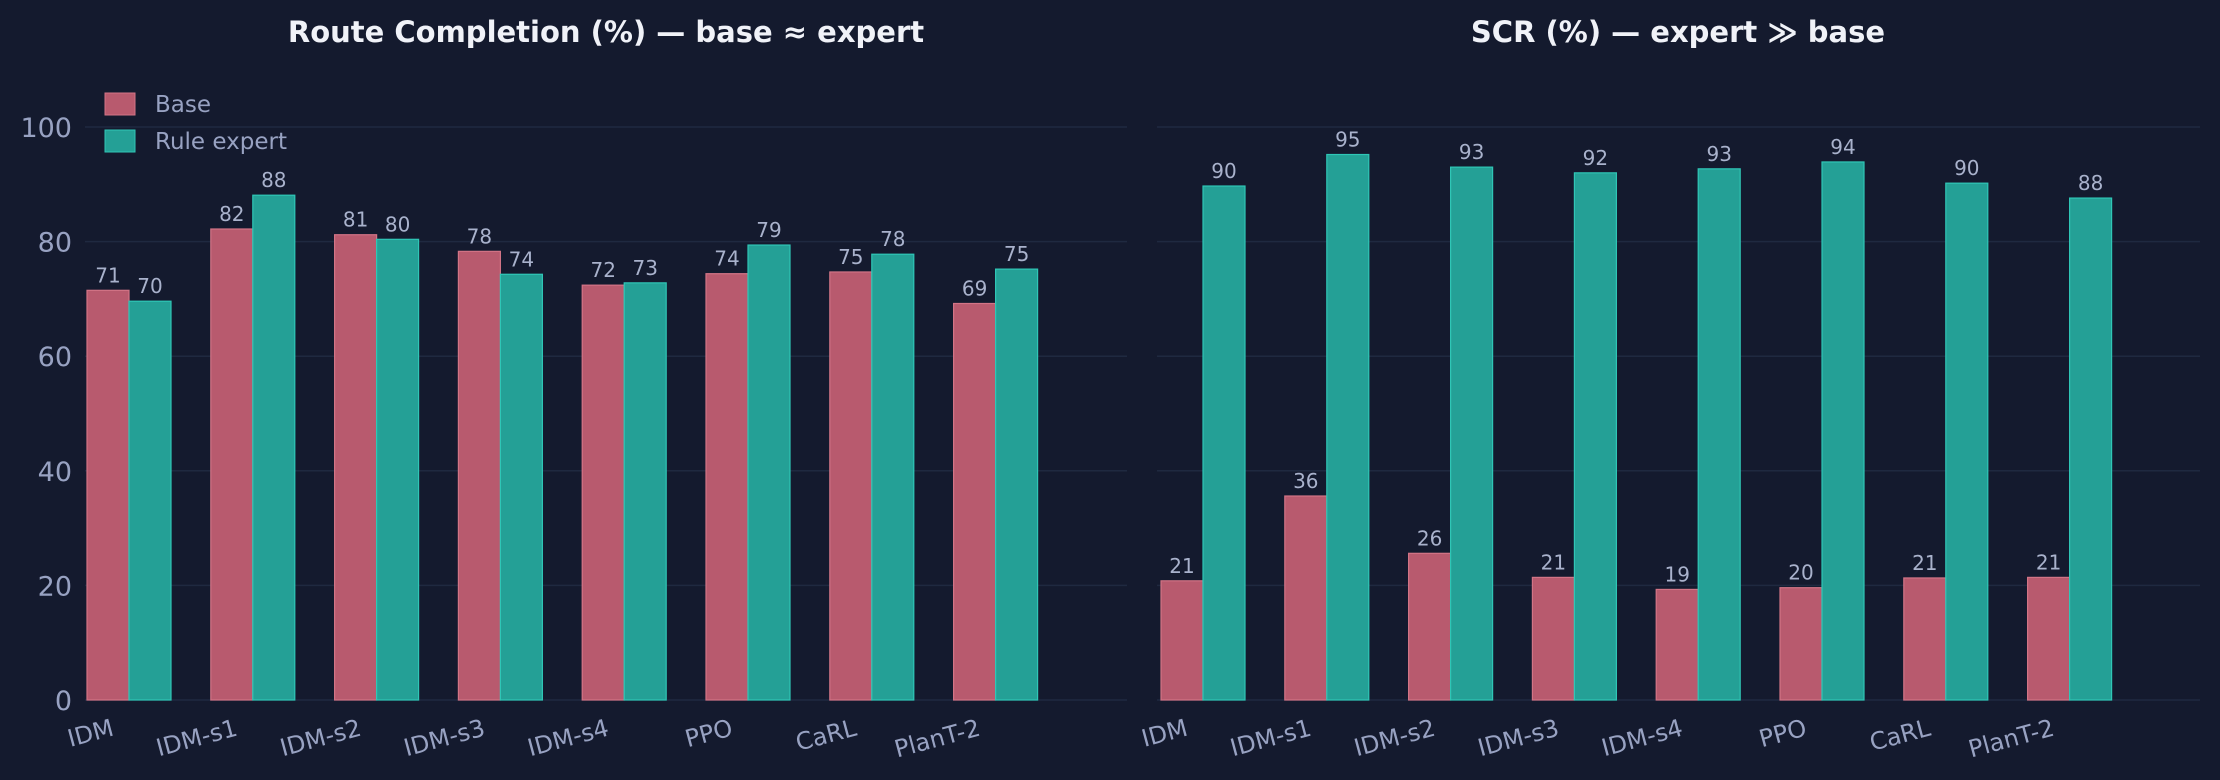 This screenshot has height=780, width=2220. Describe the element at coordinates (2090, 183) in the screenshot. I see `value-label-rule-expert-plant-2: 88` at that location.